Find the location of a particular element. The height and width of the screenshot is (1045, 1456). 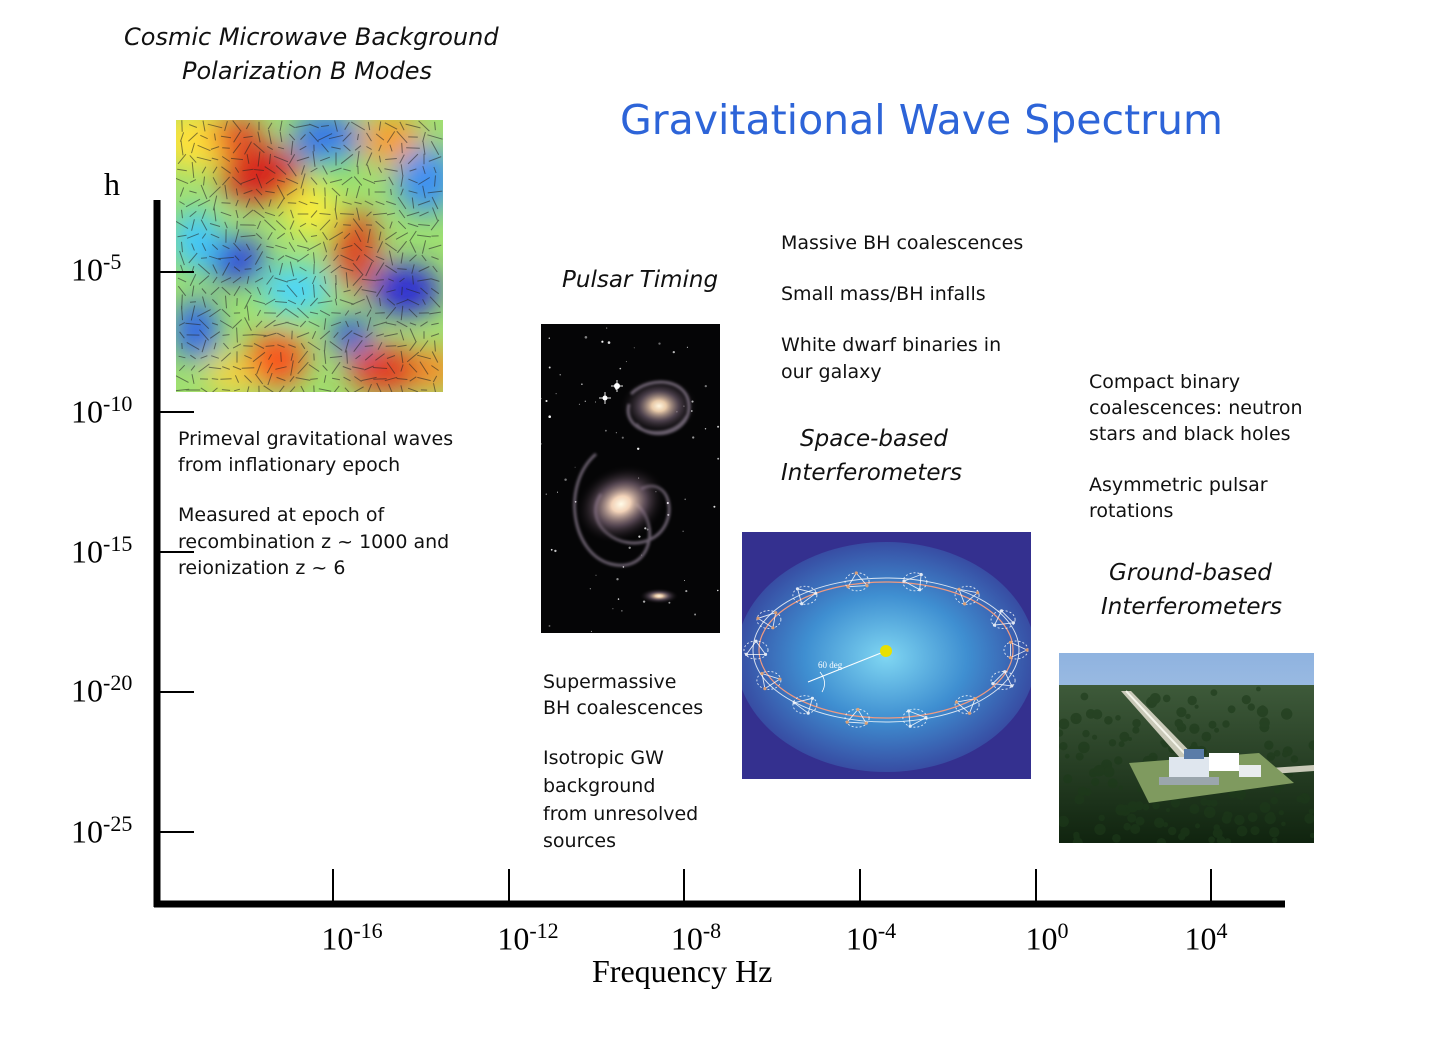

space-heading: Space-based Interferometers is located at coordinates (871, 456).